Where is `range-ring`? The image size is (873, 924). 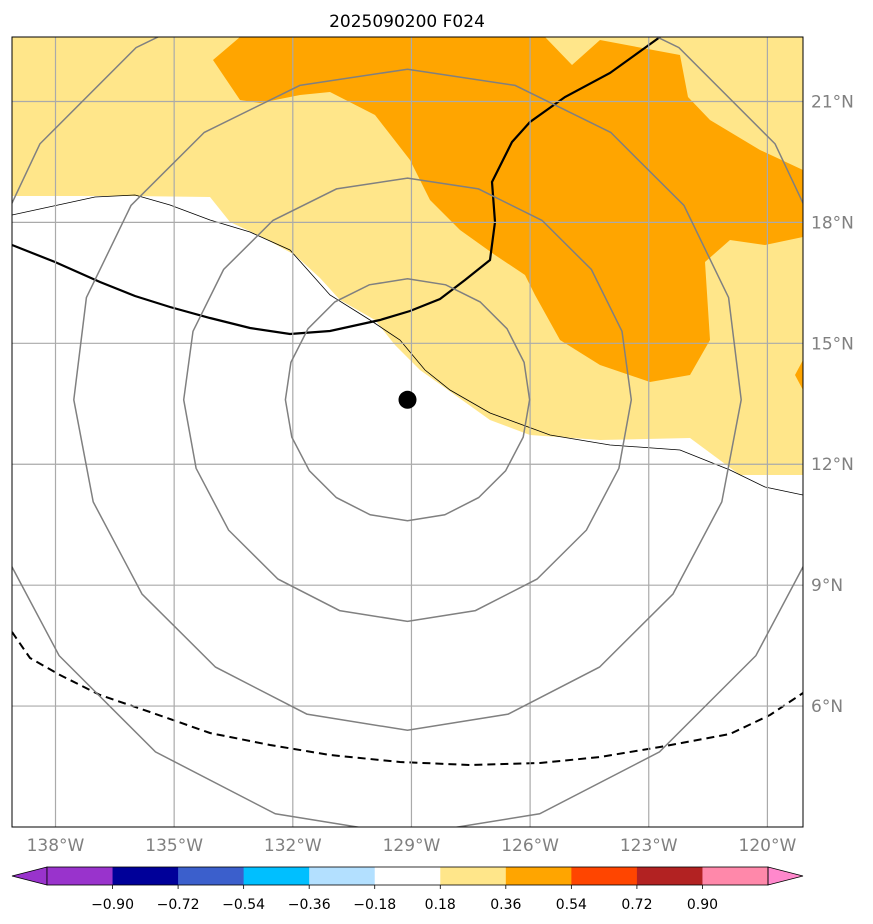
range-ring is located at coordinates (407, 400).